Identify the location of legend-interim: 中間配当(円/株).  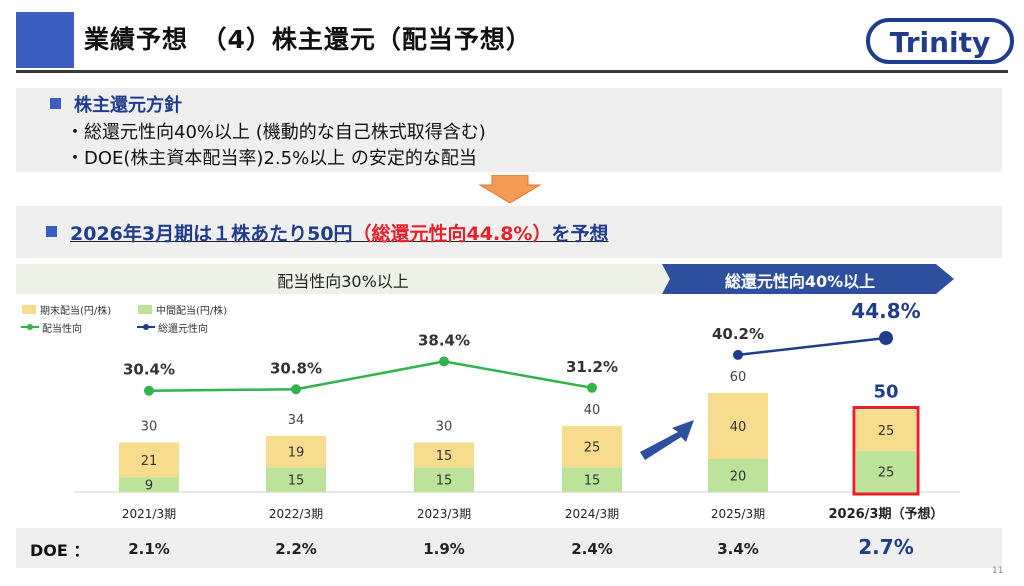
(192, 311).